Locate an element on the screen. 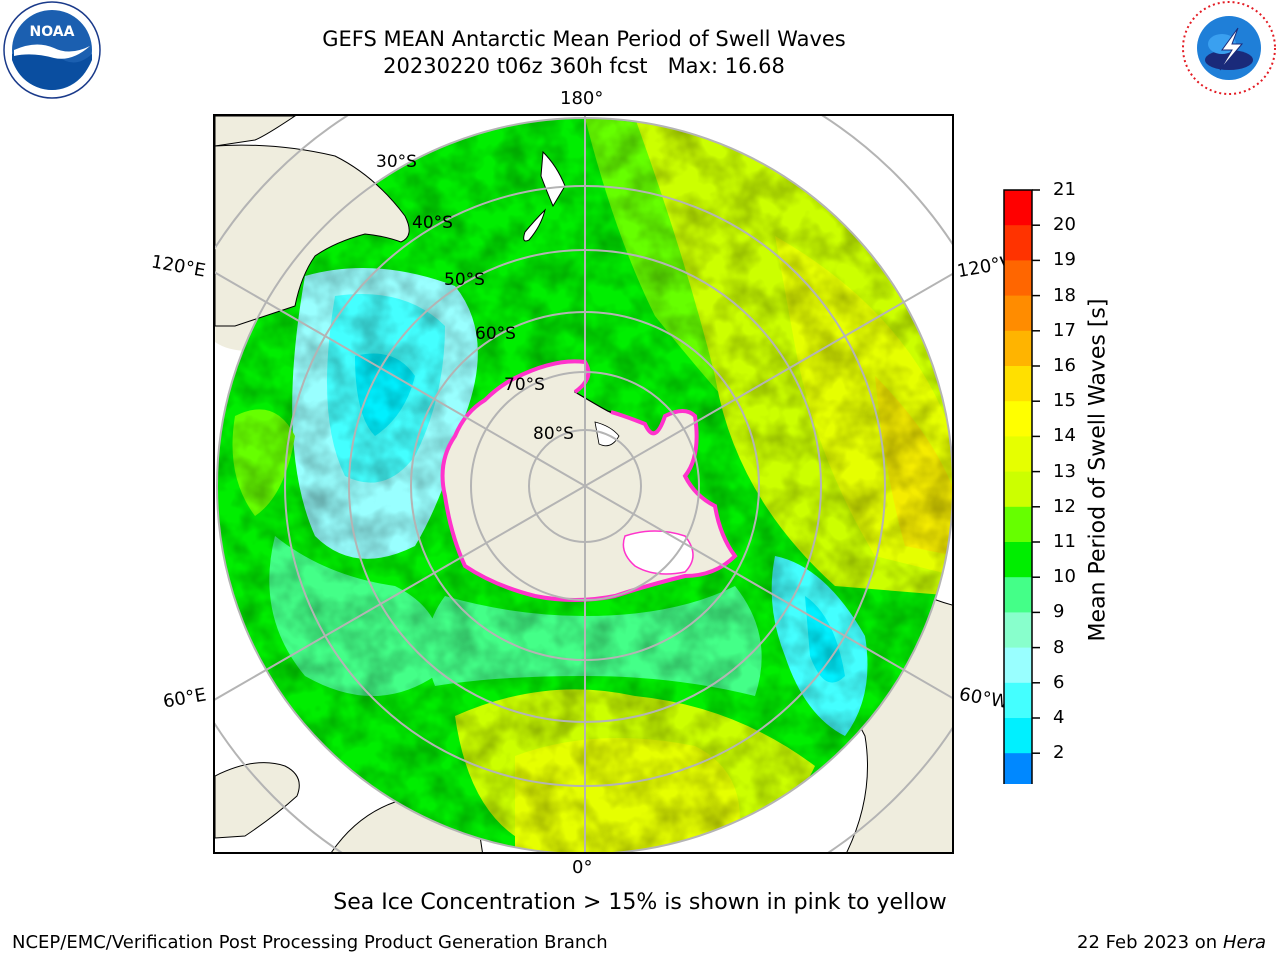 Image resolution: width=1280 pixels, height=960 pixels. colorbar-tick-label: 12 is located at coordinates (1064, 506).